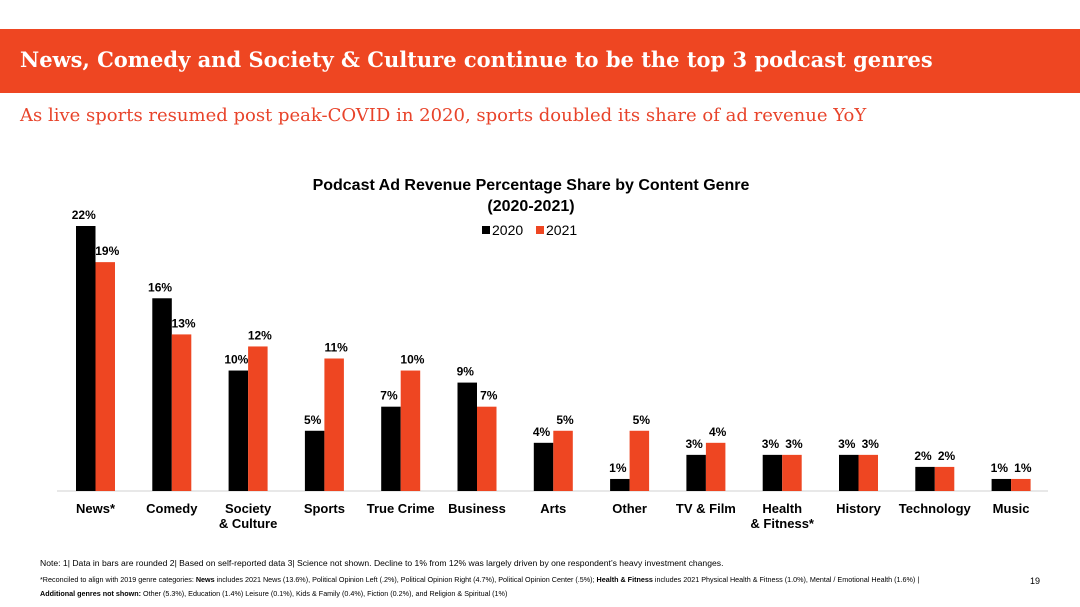 The width and height of the screenshot is (1080, 607). What do you see at coordinates (794, 444) in the screenshot?
I see `data-label-2021-9: 3%` at bounding box center [794, 444].